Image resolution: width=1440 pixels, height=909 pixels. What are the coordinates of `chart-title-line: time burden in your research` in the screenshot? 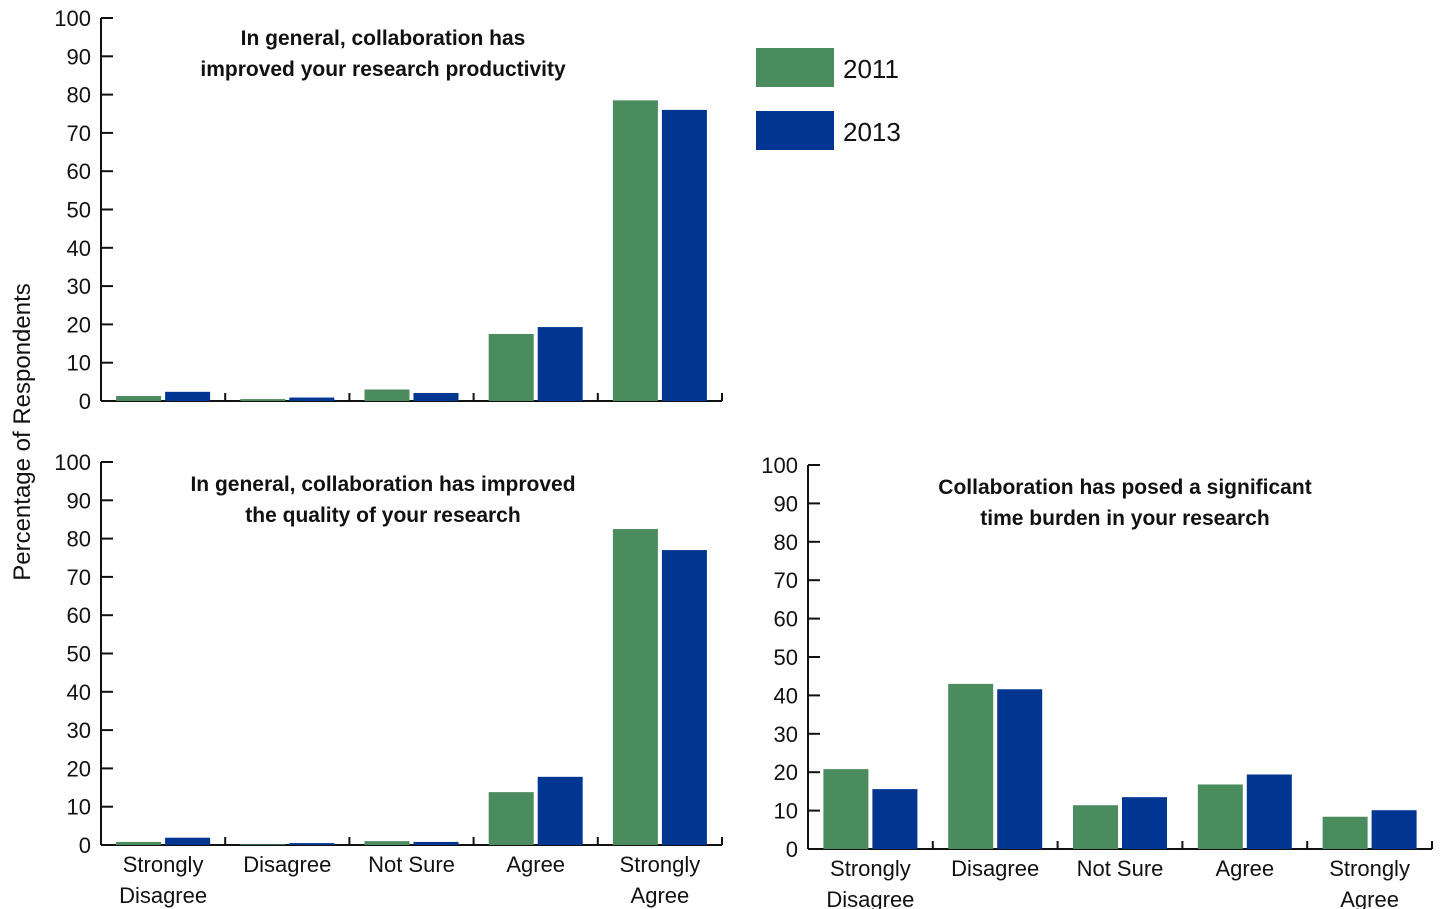 It's located at (1124, 518).